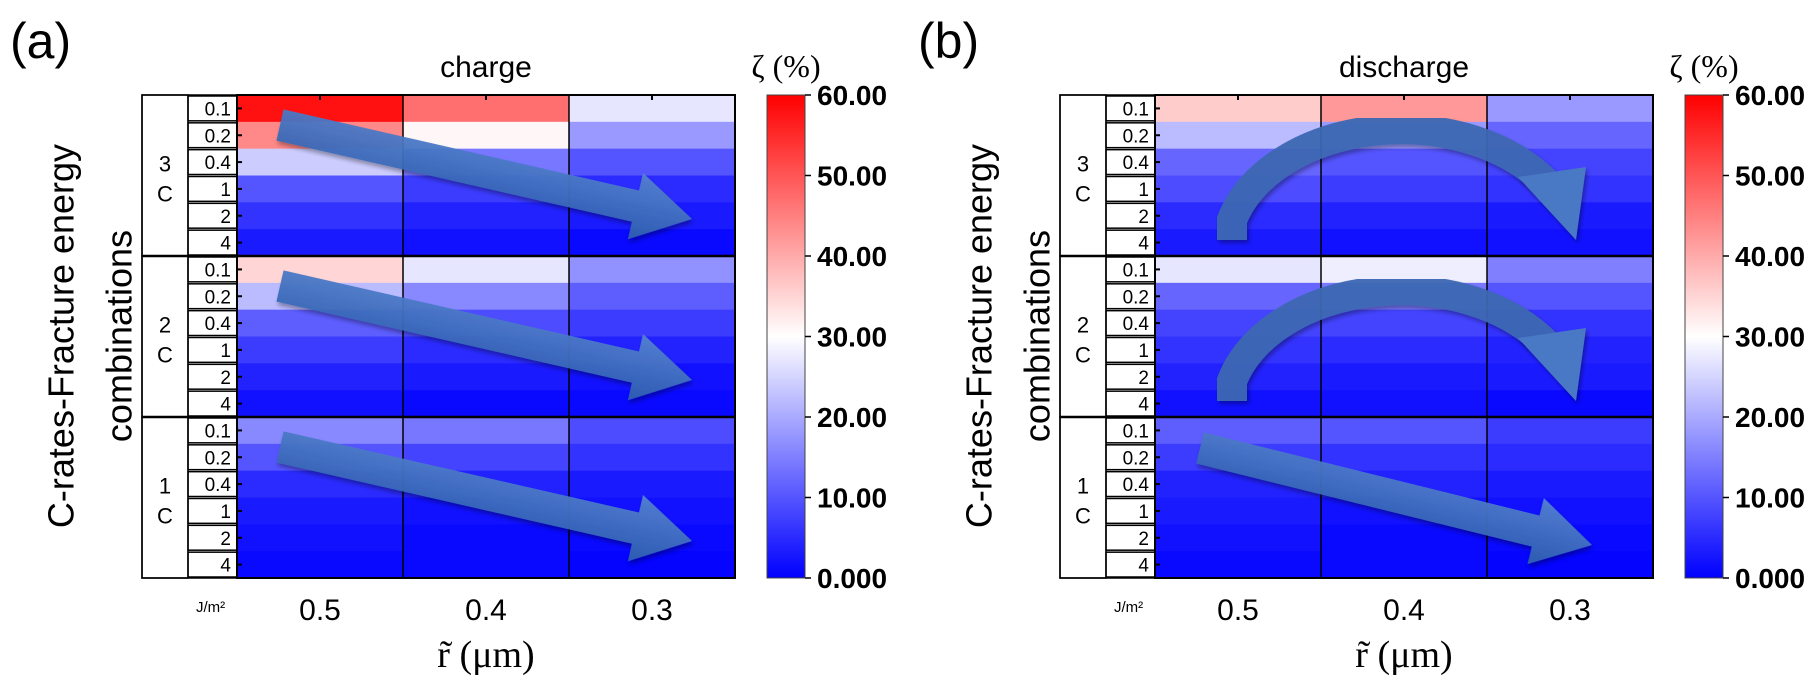 This screenshot has width=1820, height=683. What do you see at coordinates (486, 67) in the screenshot?
I see `chart-title: charge` at bounding box center [486, 67].